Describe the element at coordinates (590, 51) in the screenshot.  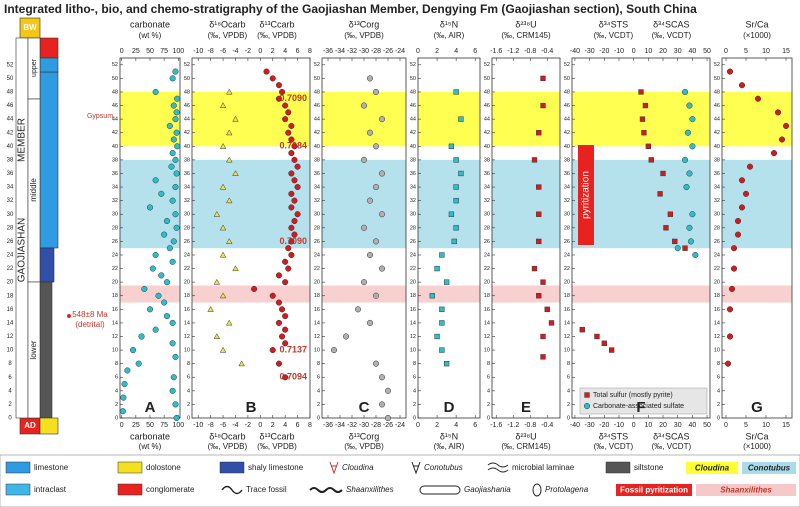
I see `x-tick-label: -30` at that location.